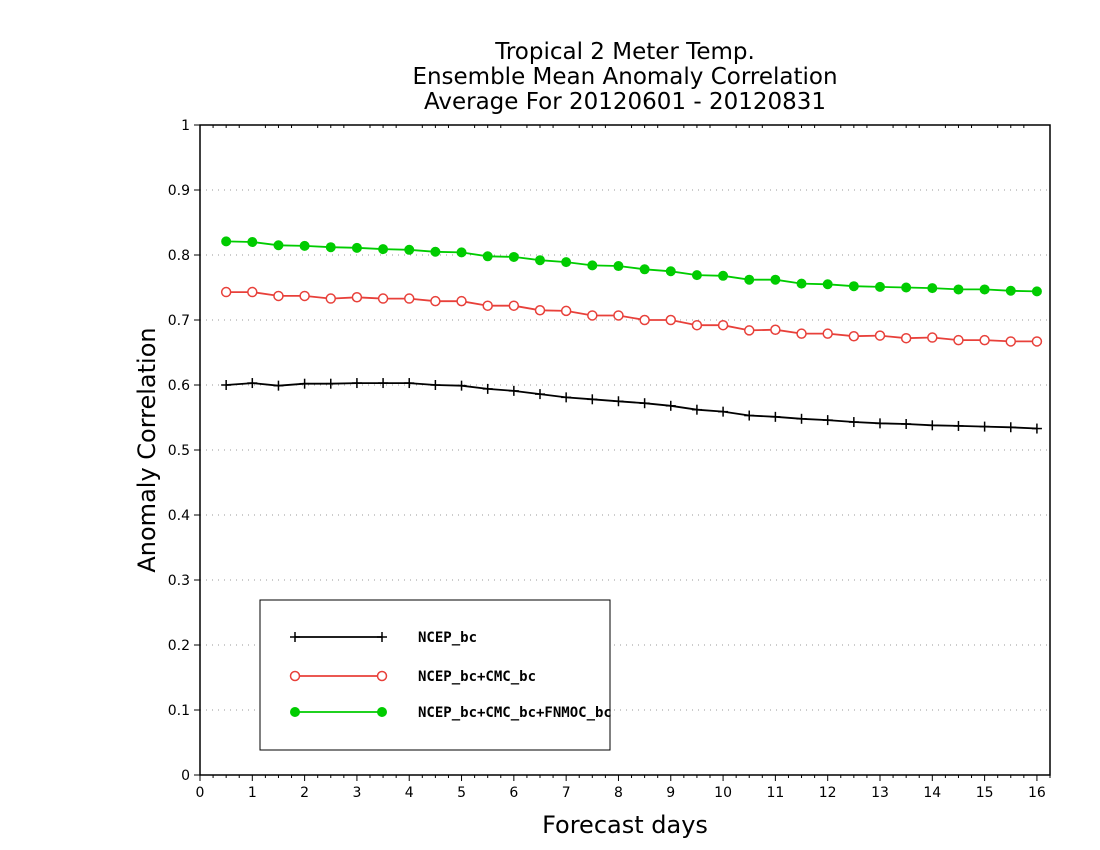 Image resolution: width=1100 pixels, height=850 pixels. What do you see at coordinates (409, 793) in the screenshot?
I see `x-tick-label: 4` at bounding box center [409, 793].